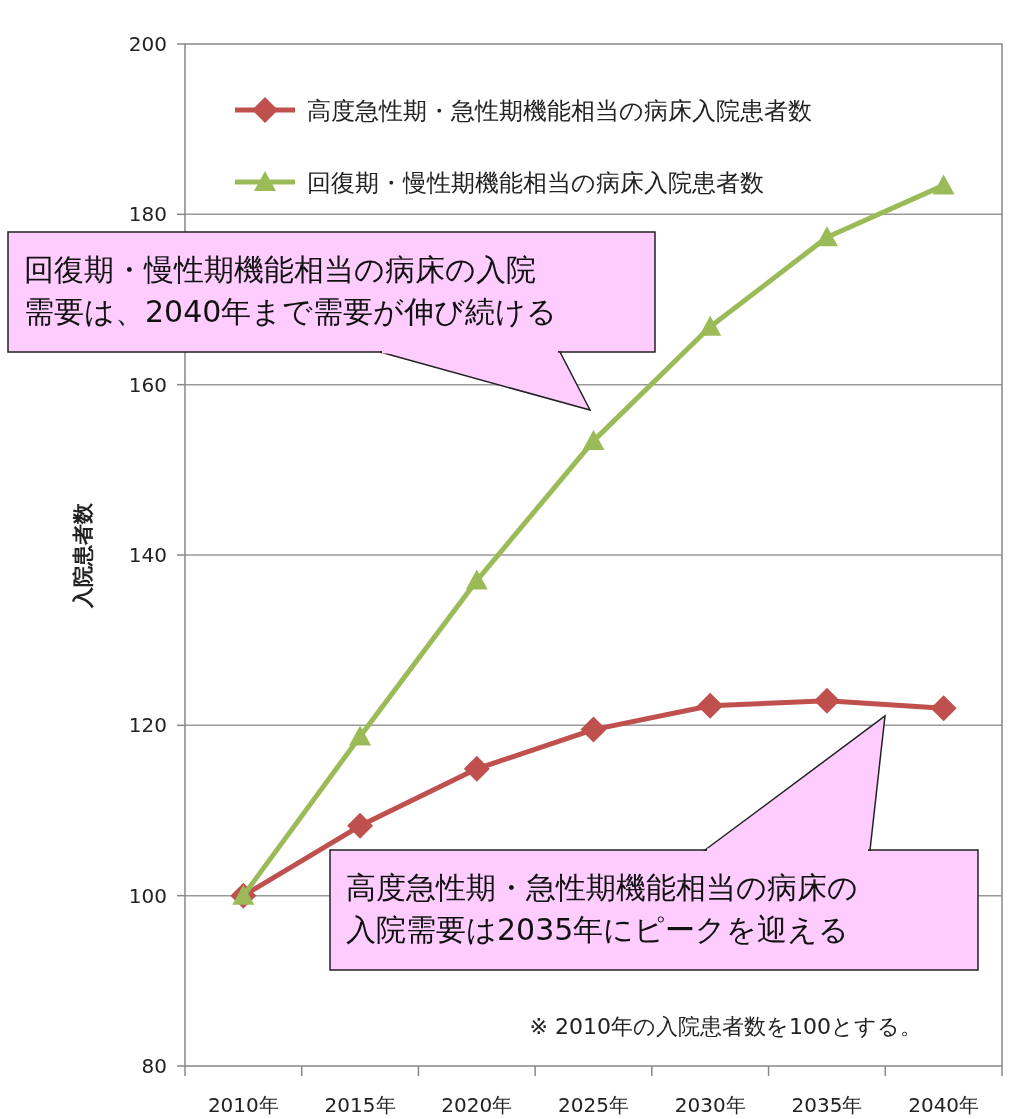  What do you see at coordinates (360, 1105) in the screenshot?
I see `x-tick-label: 2015年` at bounding box center [360, 1105].